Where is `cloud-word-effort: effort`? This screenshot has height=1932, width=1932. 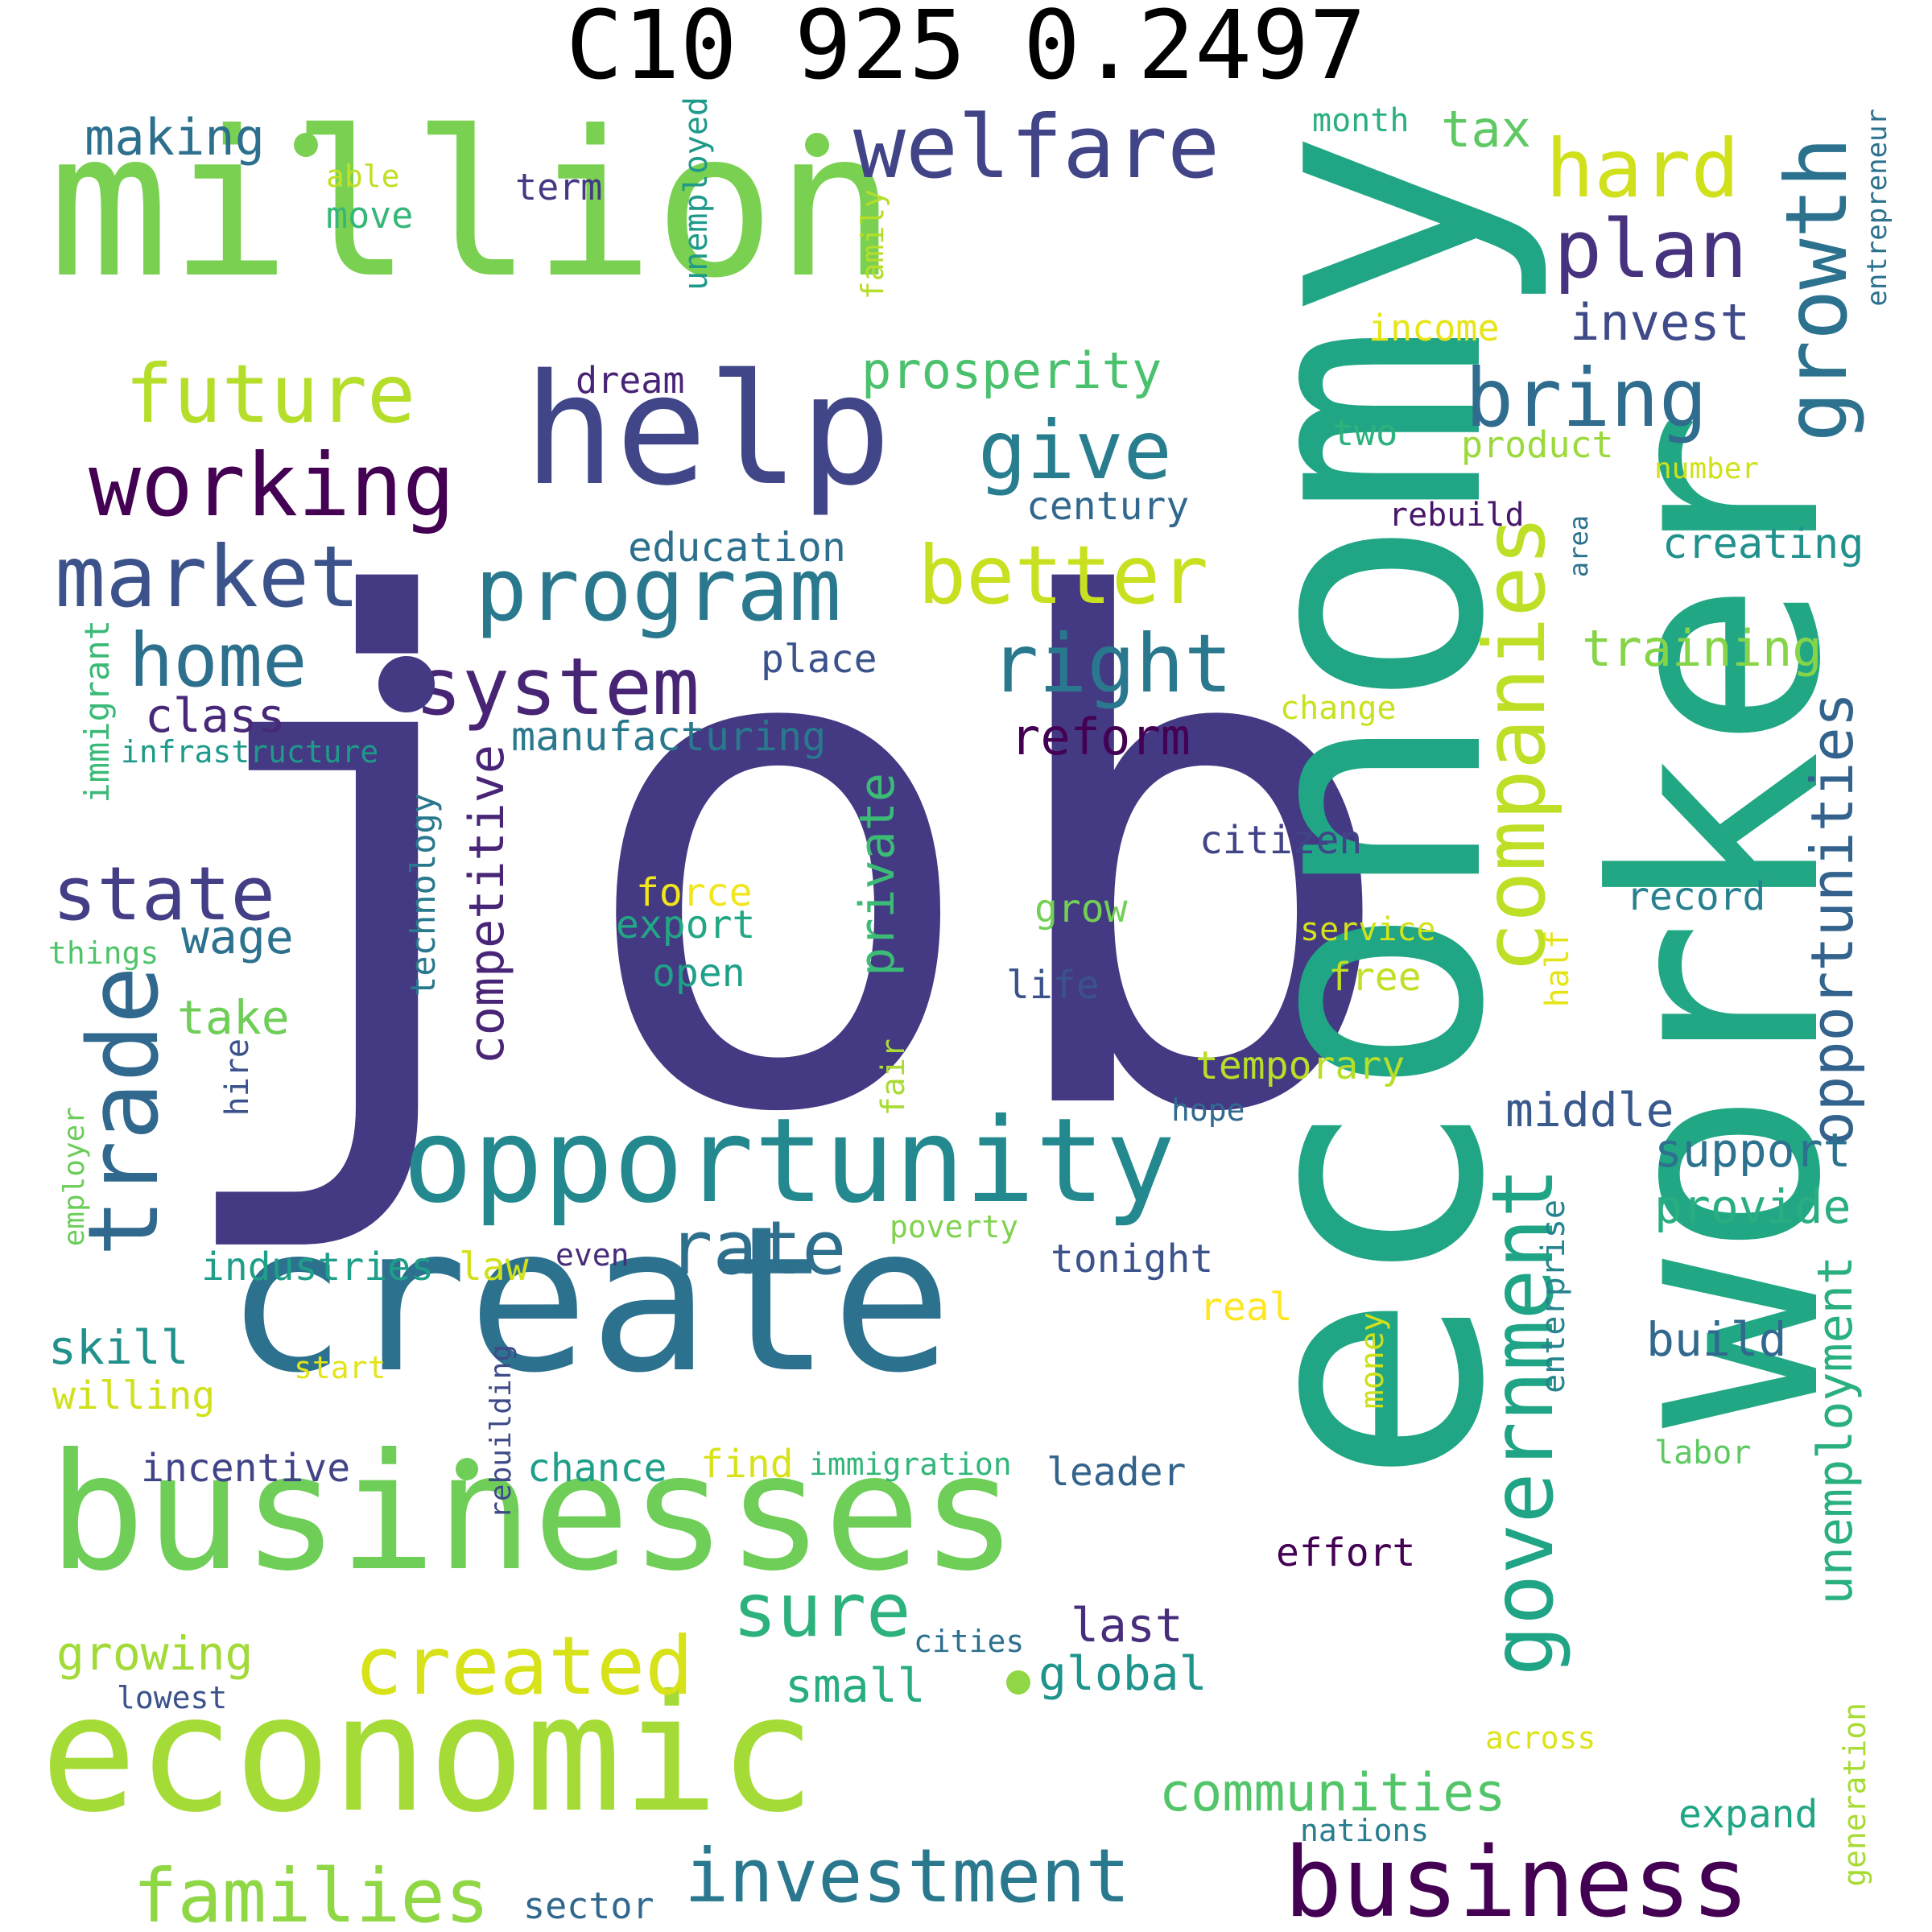 cloud-word-effort: effort is located at coordinates (1346, 1552).